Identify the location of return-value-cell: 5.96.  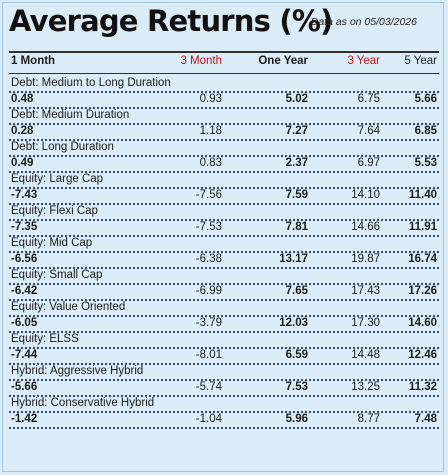
(296, 419).